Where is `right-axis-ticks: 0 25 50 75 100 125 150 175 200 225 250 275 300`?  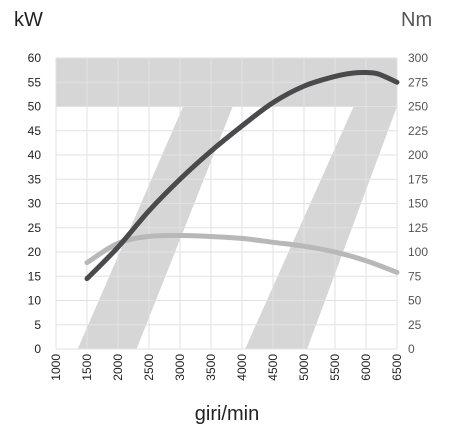
right-axis-ticks: 0 25 50 75 100 125 150 175 200 225 250 275 300 is located at coordinates (418, 203).